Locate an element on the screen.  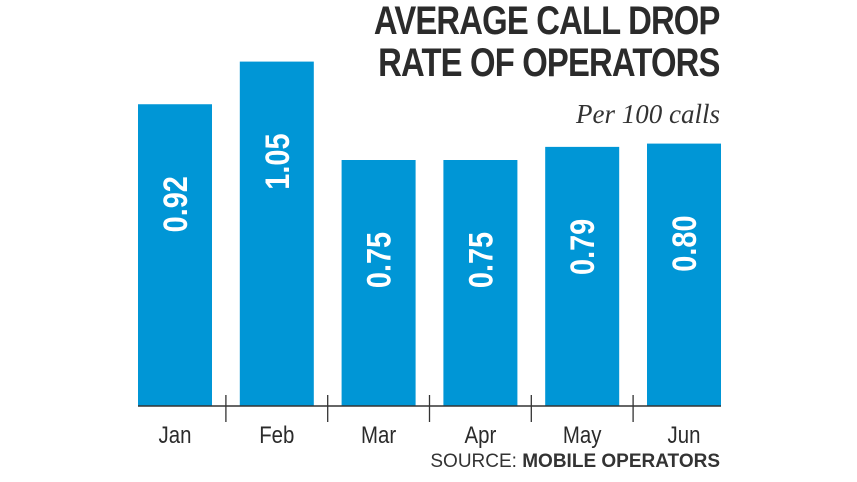
source-prefix: SOURCE: is located at coordinates (473, 461).